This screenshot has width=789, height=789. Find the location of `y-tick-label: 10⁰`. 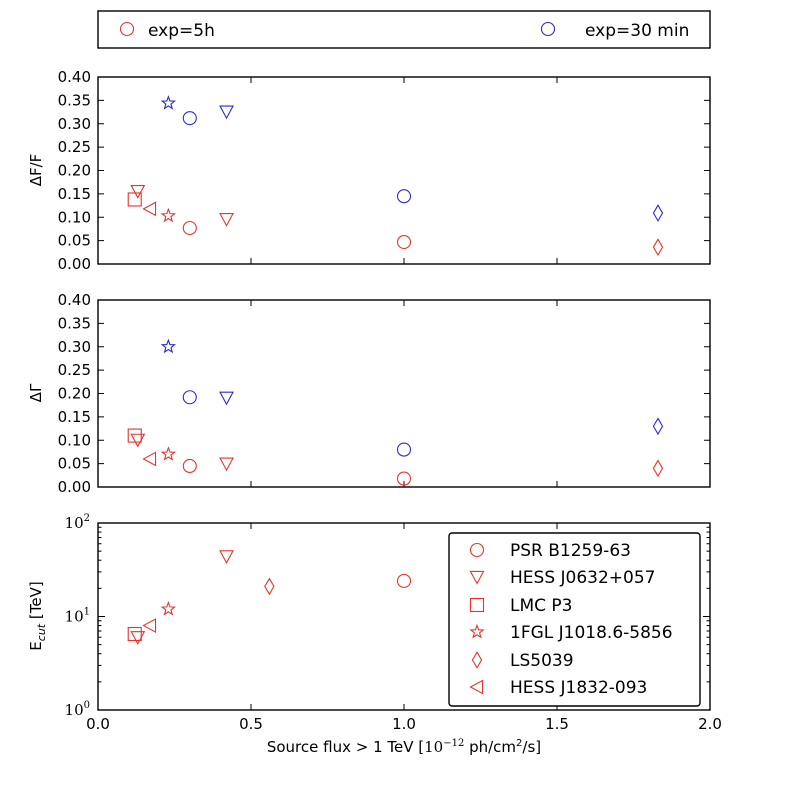

y-tick-label: 10⁰ is located at coordinates (77, 709).